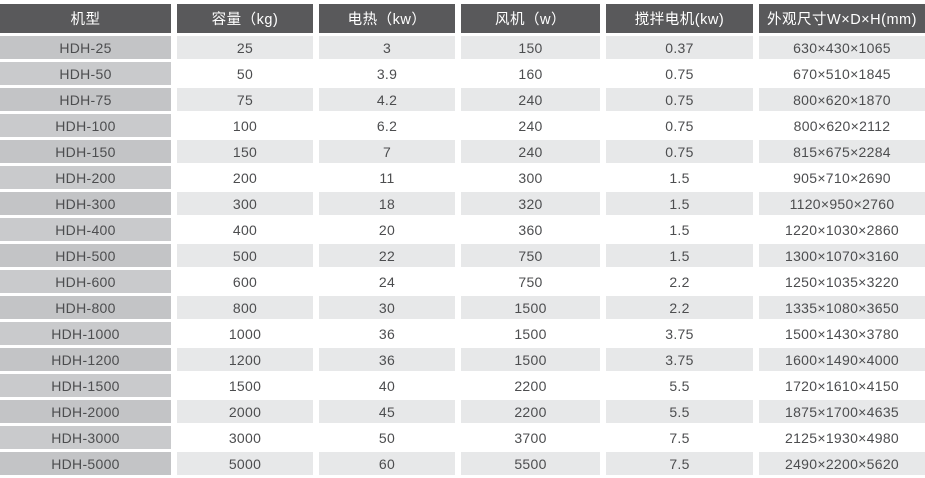 The width and height of the screenshot is (925, 478). Describe the element at coordinates (245, 73) in the screenshot. I see `capacity-cell: 50` at that location.